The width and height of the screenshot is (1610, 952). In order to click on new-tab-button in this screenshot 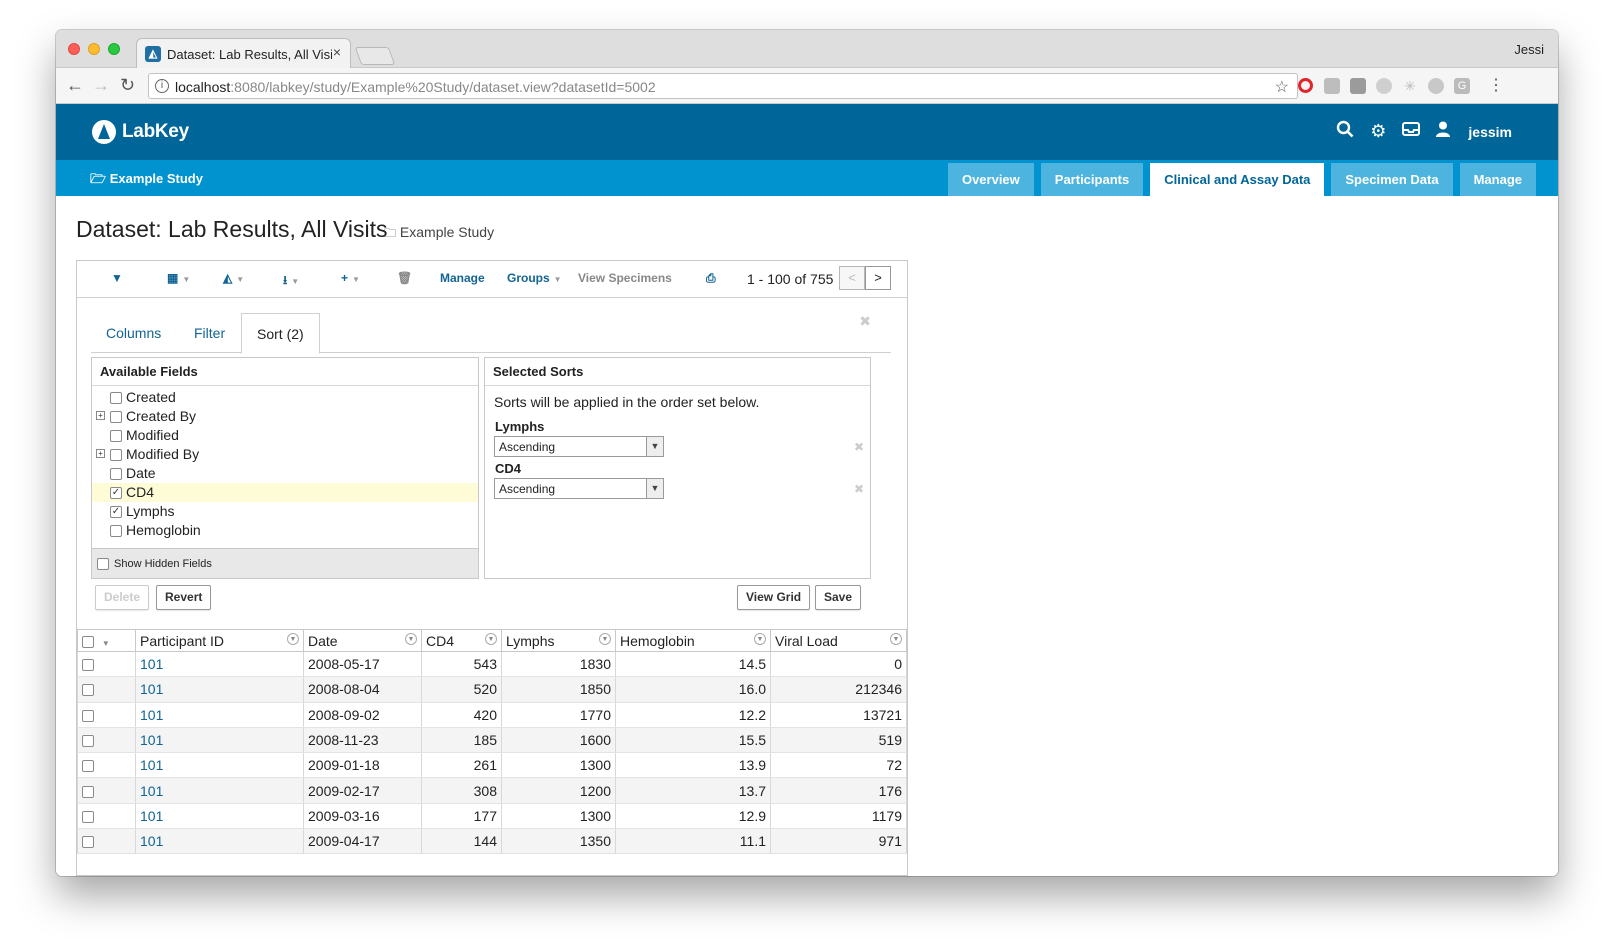, I will do `click(375, 56)`.